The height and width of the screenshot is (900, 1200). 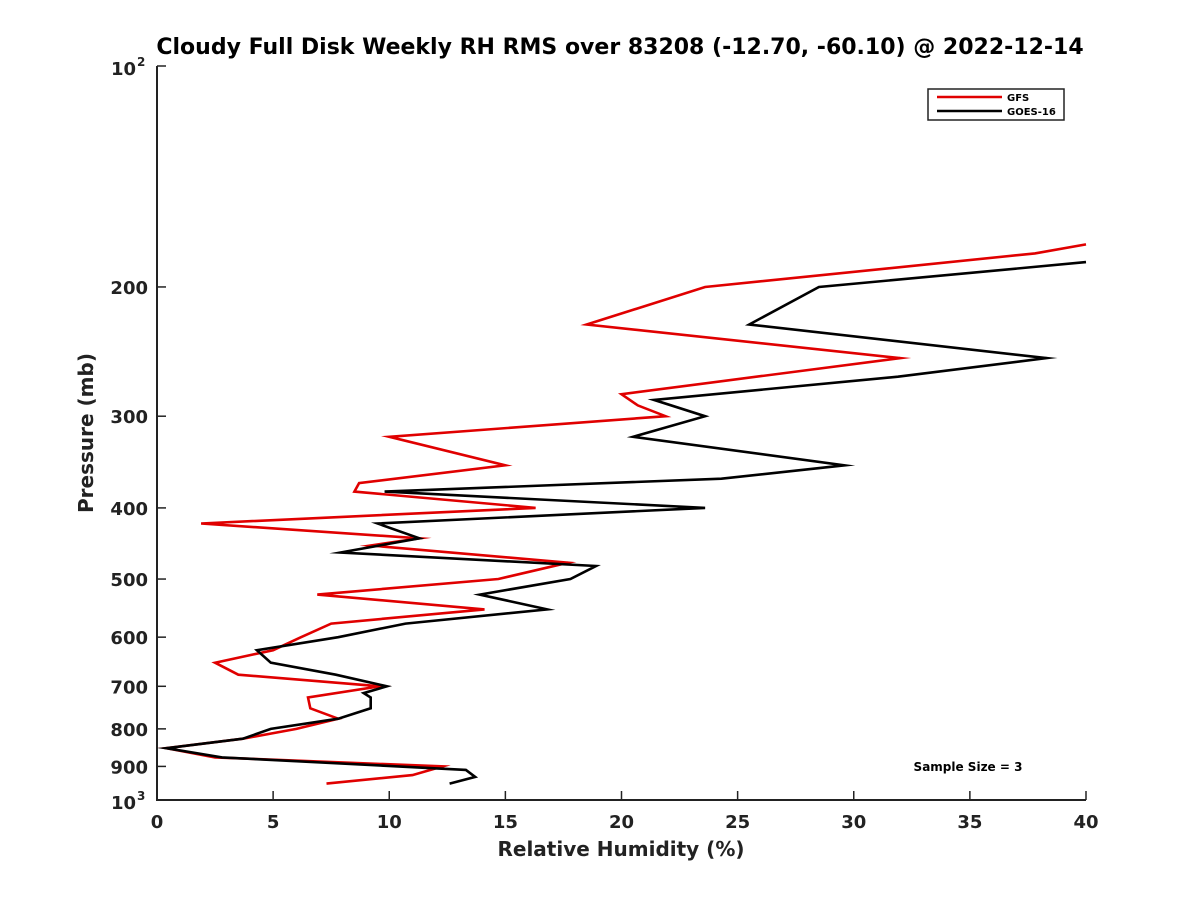 I want to click on legend-box, so click(x=996, y=104).